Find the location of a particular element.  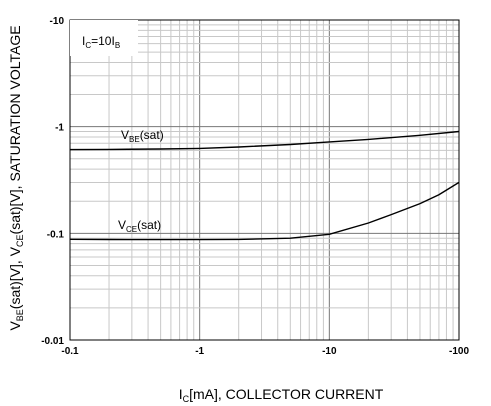

x-tick-label: -10 is located at coordinates (329, 351).